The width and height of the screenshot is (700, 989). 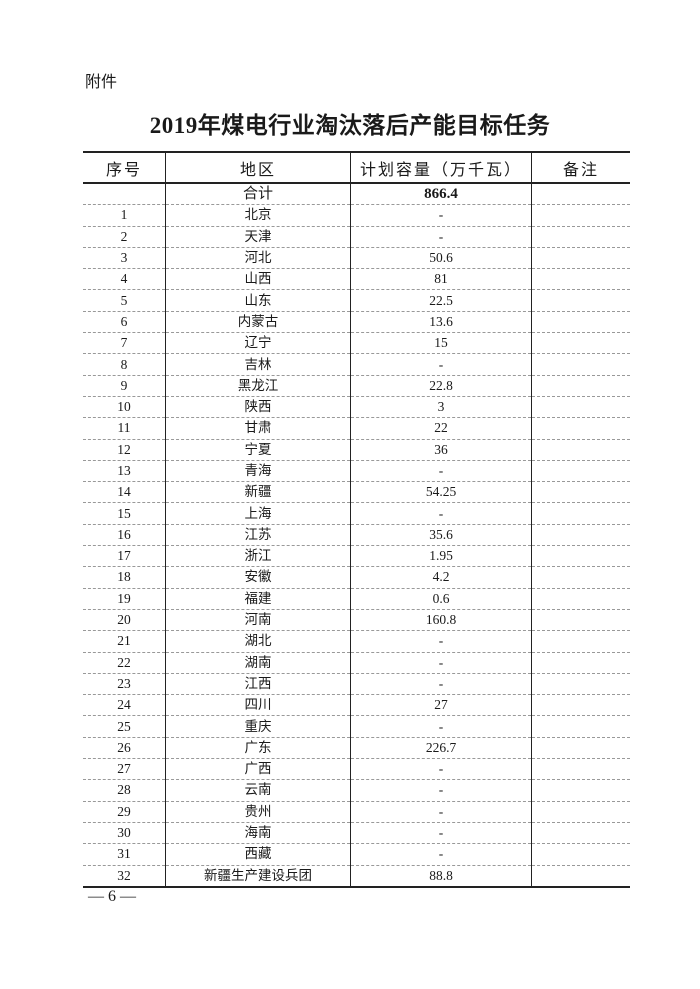 What do you see at coordinates (124, 279) in the screenshot?
I see `row-index: 4` at bounding box center [124, 279].